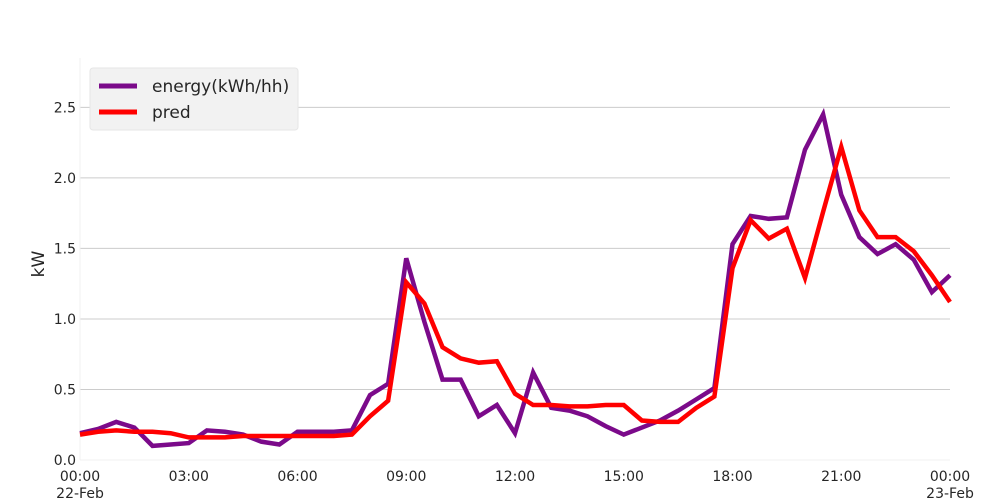  Describe the element at coordinates (515, 477) in the screenshot. I see `x-tick-label: 12:00` at that location.